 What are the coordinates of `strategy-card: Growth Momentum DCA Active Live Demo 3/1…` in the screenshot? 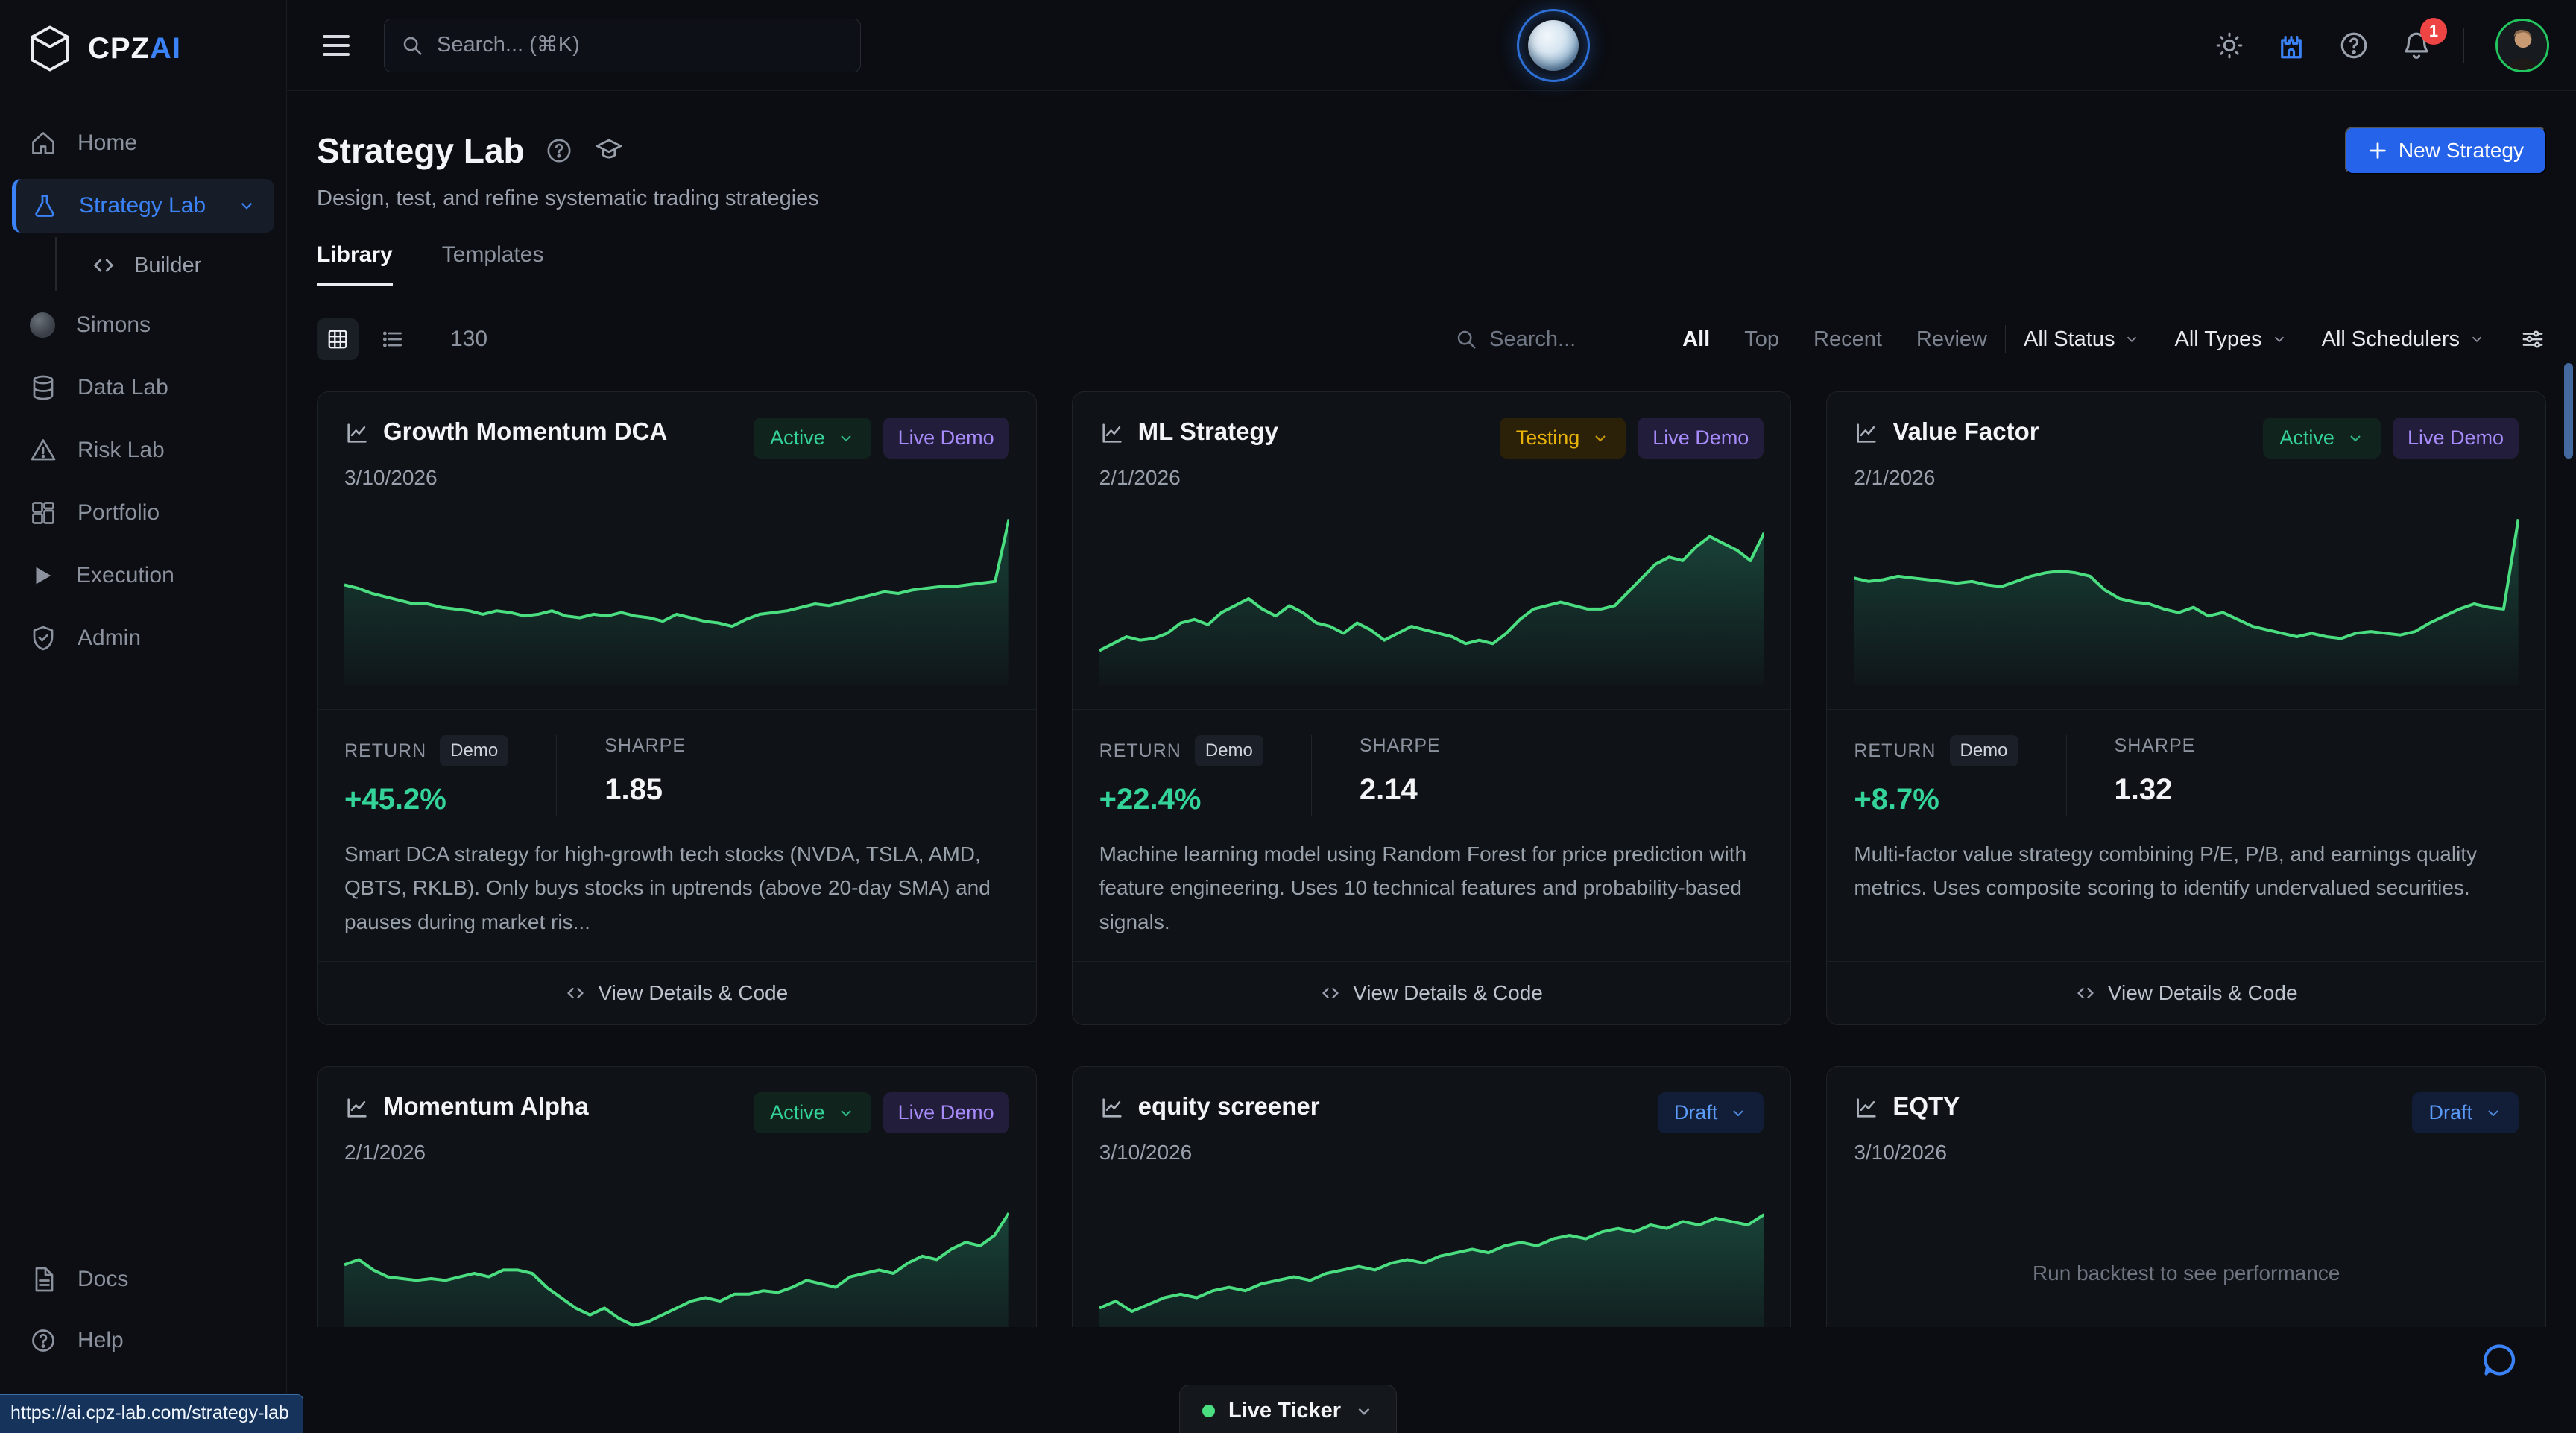 It's located at (677, 708).